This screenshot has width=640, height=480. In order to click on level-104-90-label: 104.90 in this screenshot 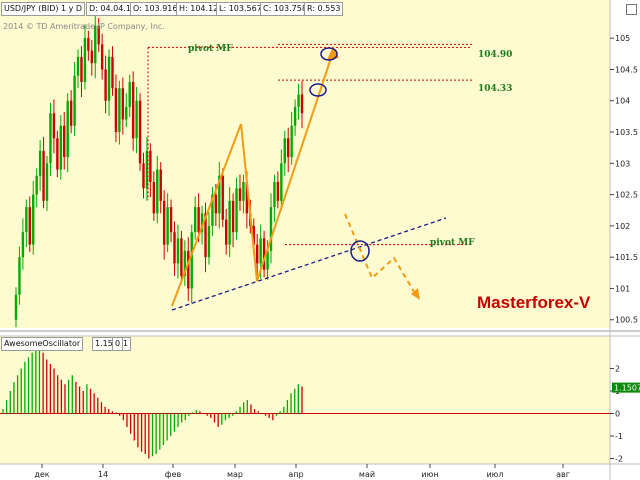, I will do `click(495, 55)`.